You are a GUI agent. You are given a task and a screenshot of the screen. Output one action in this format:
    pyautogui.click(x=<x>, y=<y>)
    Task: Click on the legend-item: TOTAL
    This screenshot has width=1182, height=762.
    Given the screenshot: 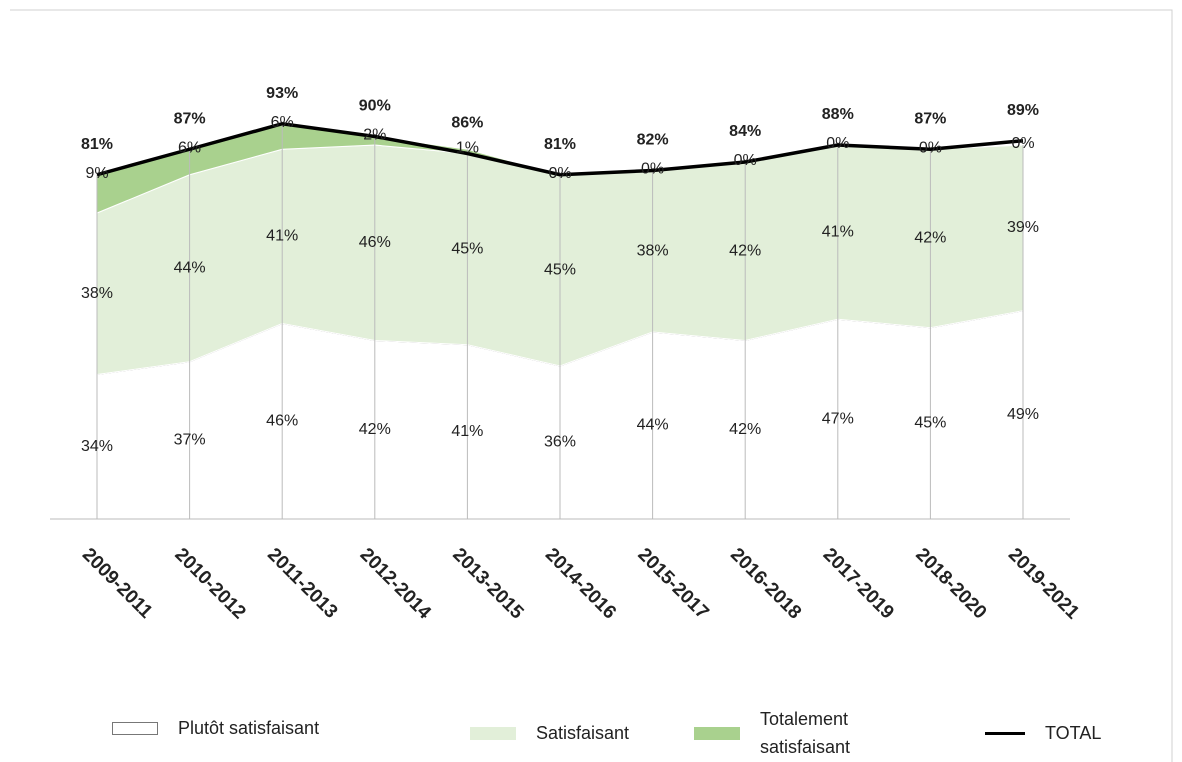 What is the action you would take?
    pyautogui.click(x=1043, y=733)
    